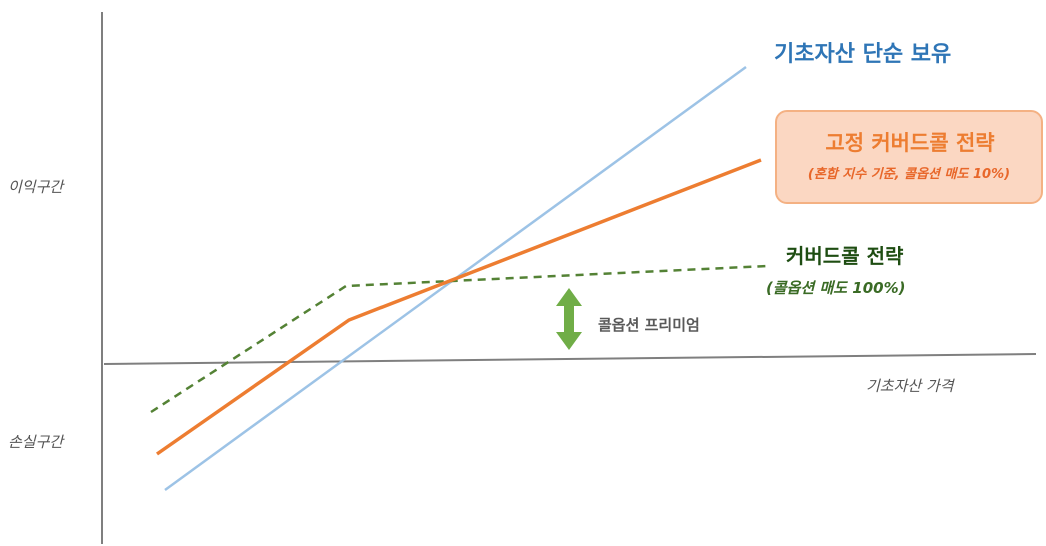  What do you see at coordinates (910, 143) in the screenshot?
I see `fixed-covered-call-label: 고정 커버드콜 전략` at bounding box center [910, 143].